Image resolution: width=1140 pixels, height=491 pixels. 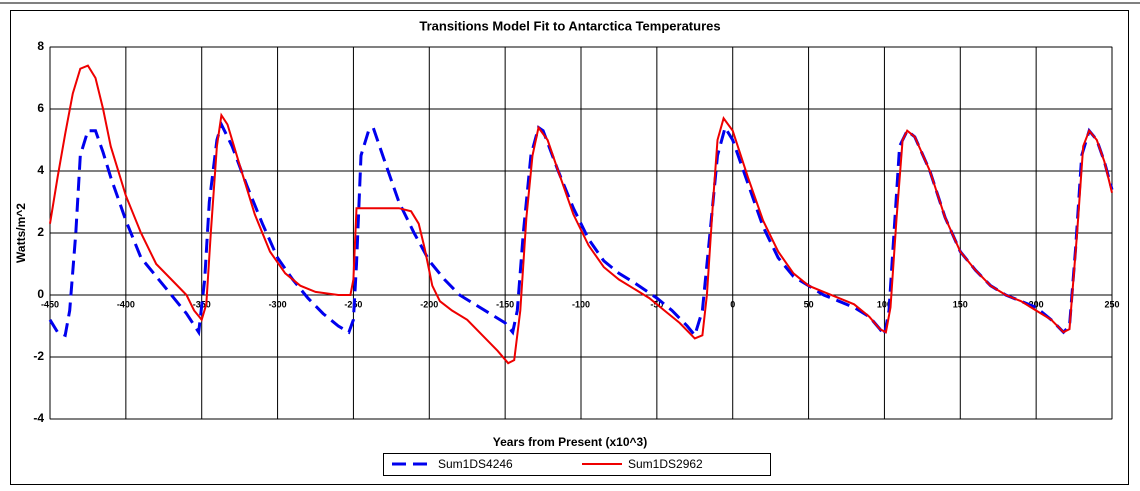 What do you see at coordinates (40, 232) in the screenshot?
I see `y-tick-label: 2` at bounding box center [40, 232].